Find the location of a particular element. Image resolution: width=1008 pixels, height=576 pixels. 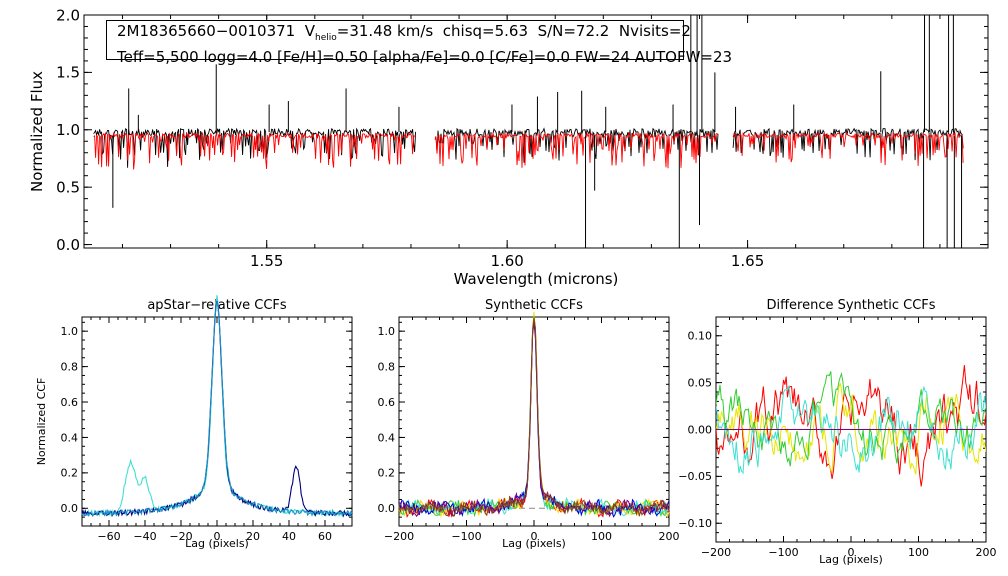

ccf1-ytick-label: 1.0 is located at coordinates (70, 331).